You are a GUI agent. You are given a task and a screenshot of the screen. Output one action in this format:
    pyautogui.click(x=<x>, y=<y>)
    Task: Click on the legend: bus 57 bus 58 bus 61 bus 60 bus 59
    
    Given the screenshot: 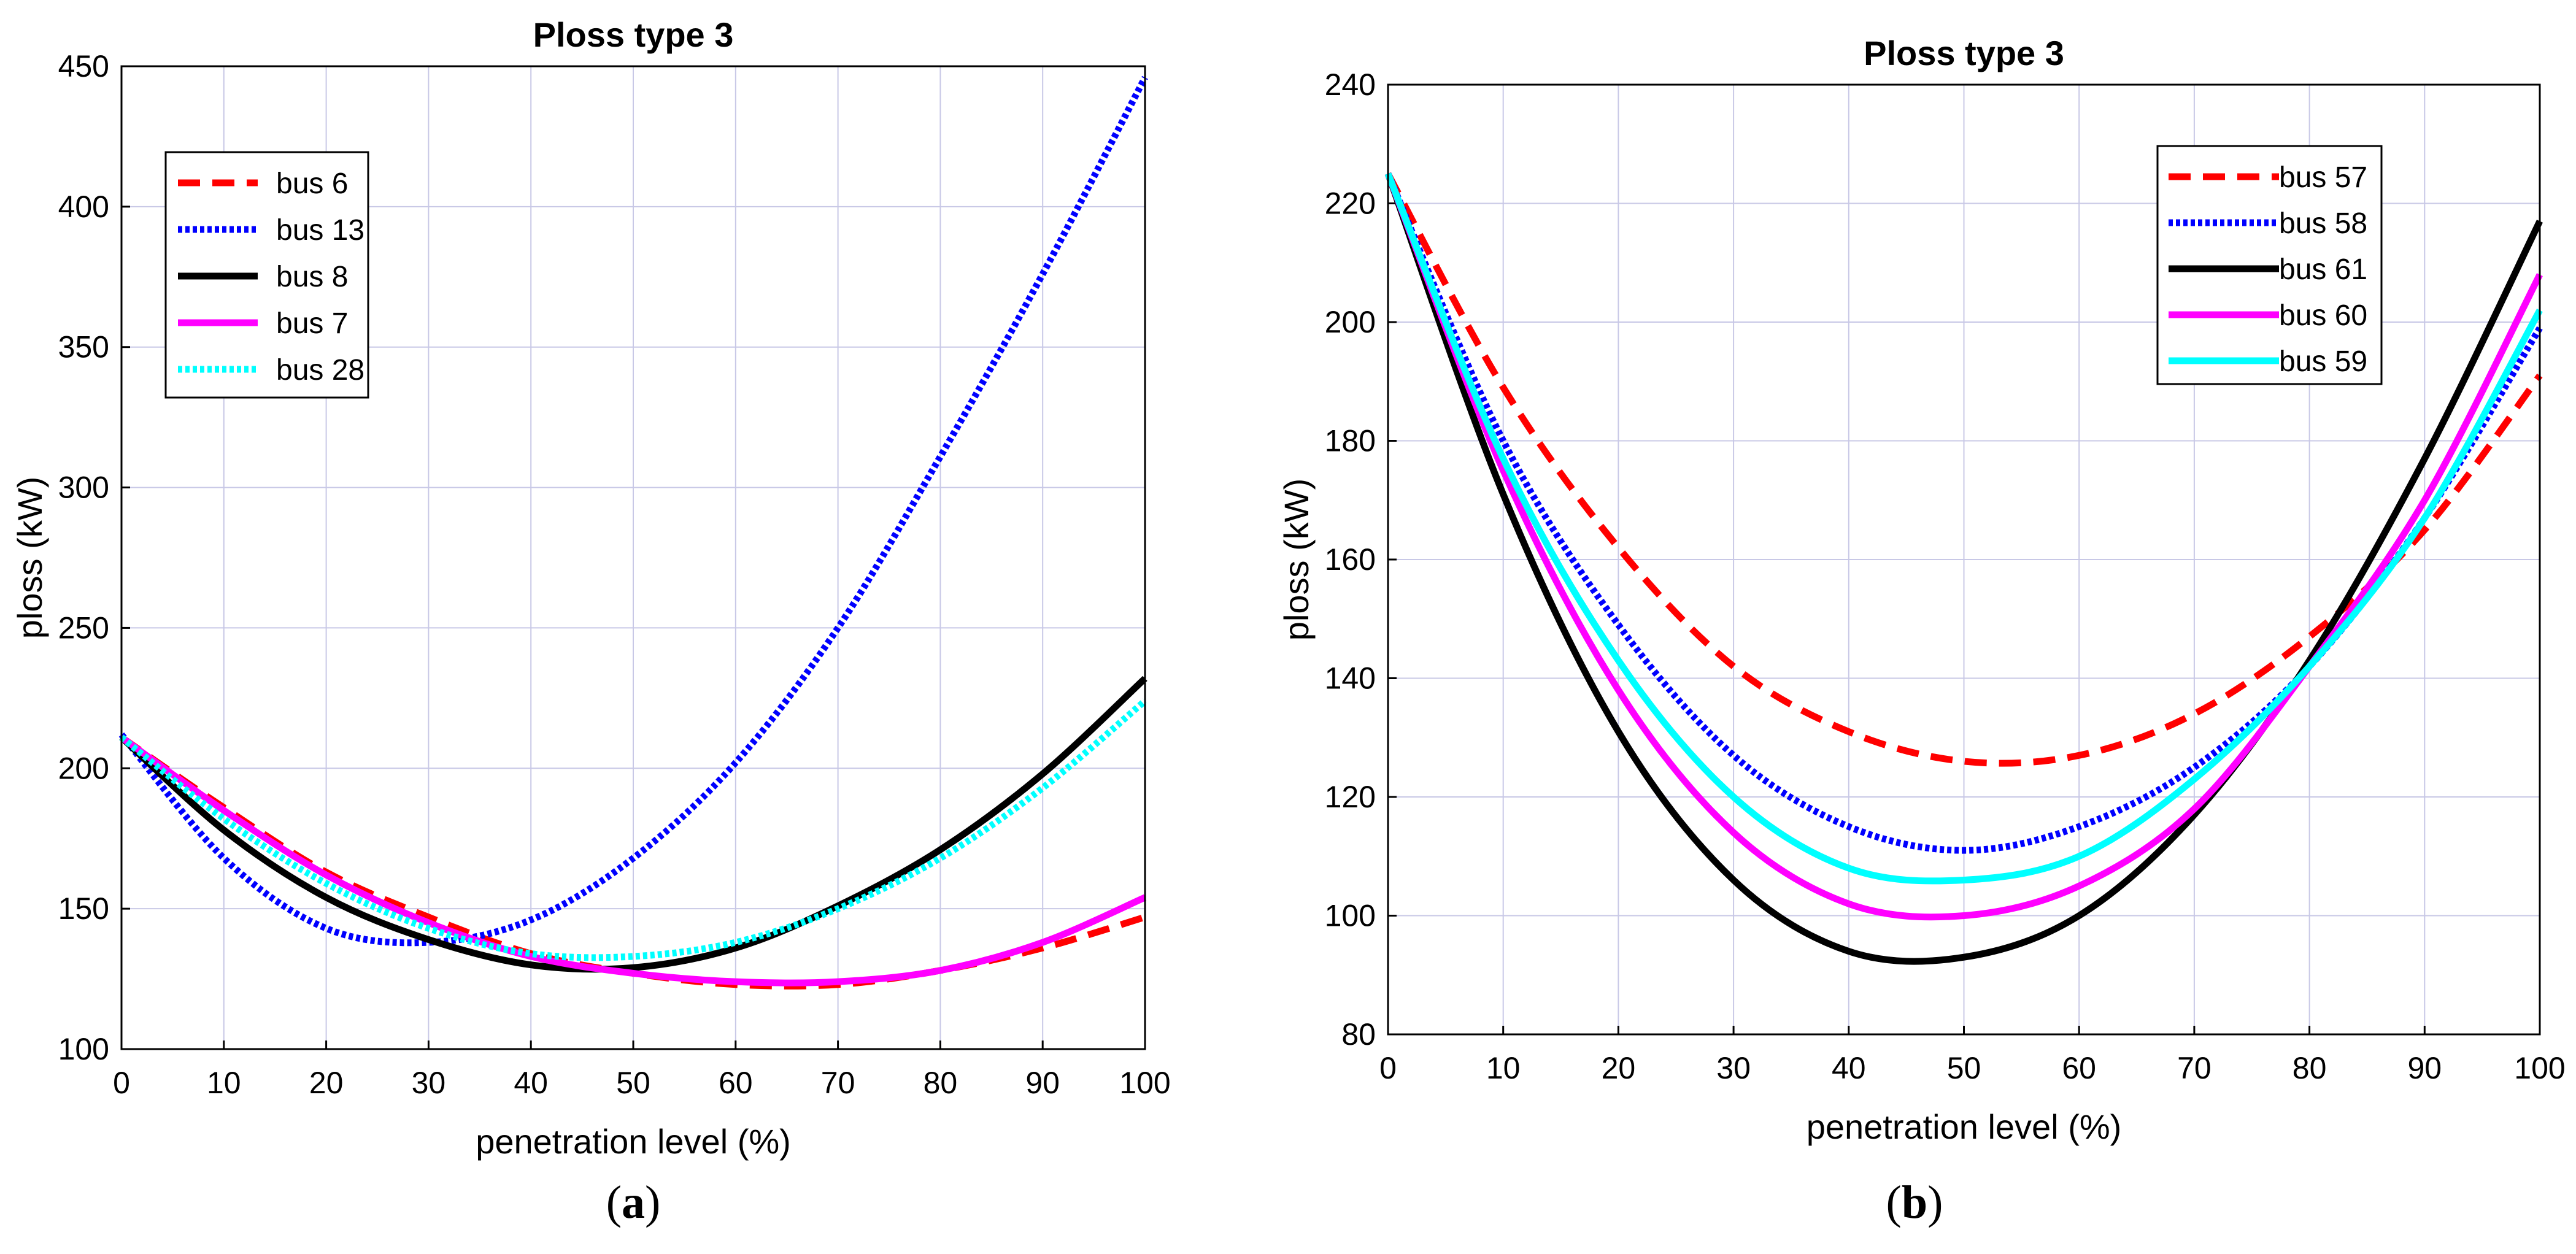 What is the action you would take?
    pyautogui.click(x=2269, y=265)
    